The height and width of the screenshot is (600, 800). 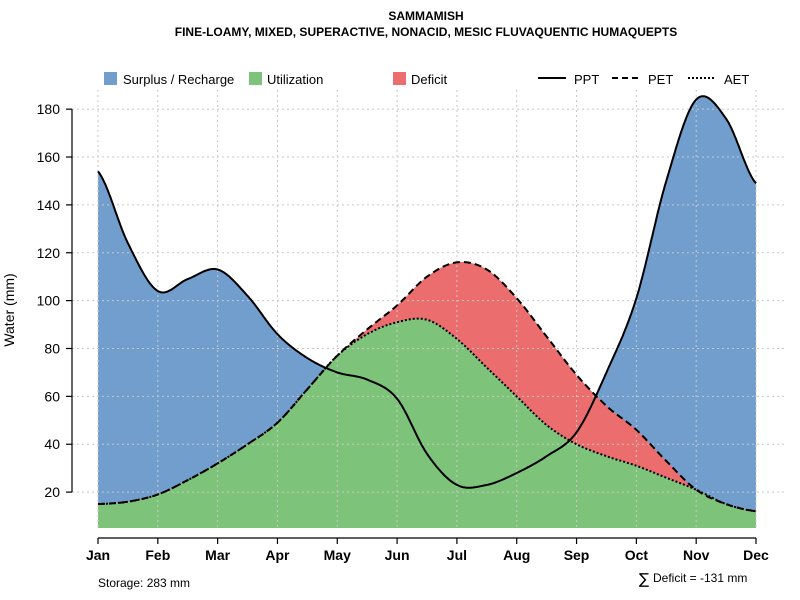 I want to click on storage-note: Storage: 283 mm, so click(x=144, y=583).